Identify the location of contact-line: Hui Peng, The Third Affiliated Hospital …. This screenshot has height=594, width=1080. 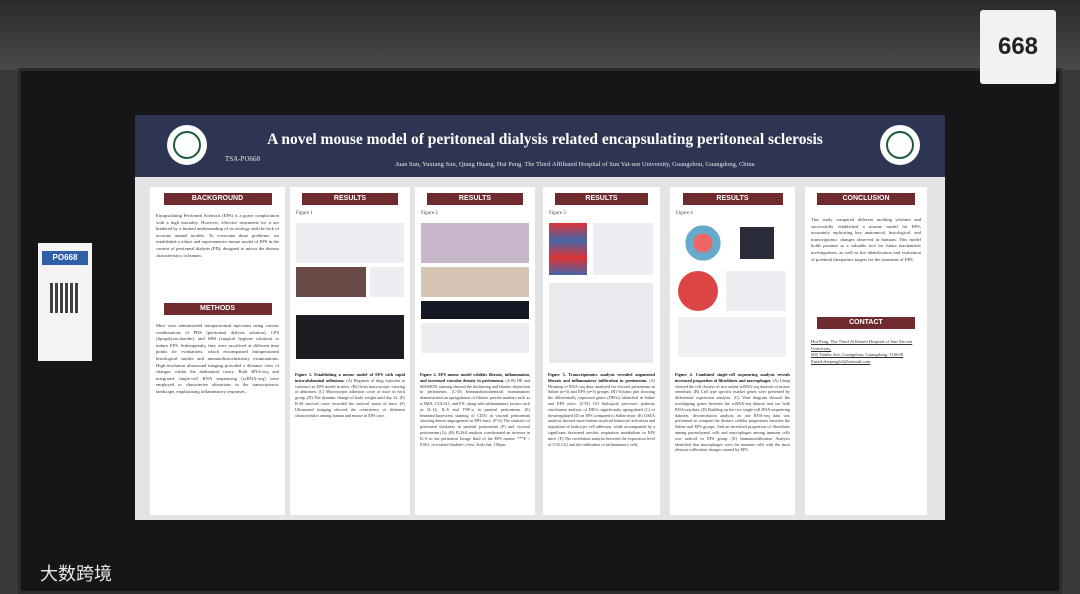
(862, 345).